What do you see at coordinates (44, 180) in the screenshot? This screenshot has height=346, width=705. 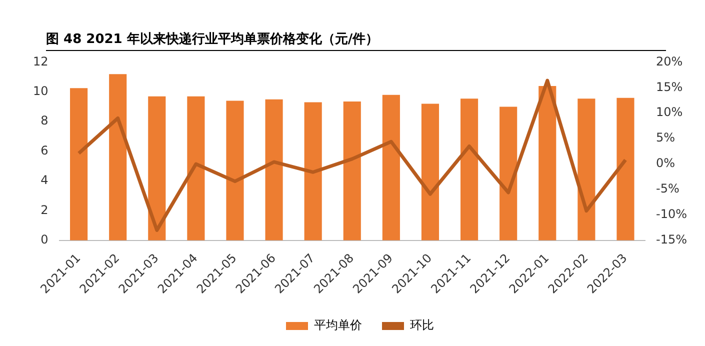 I see `y-tick-label: 4` at bounding box center [44, 180].